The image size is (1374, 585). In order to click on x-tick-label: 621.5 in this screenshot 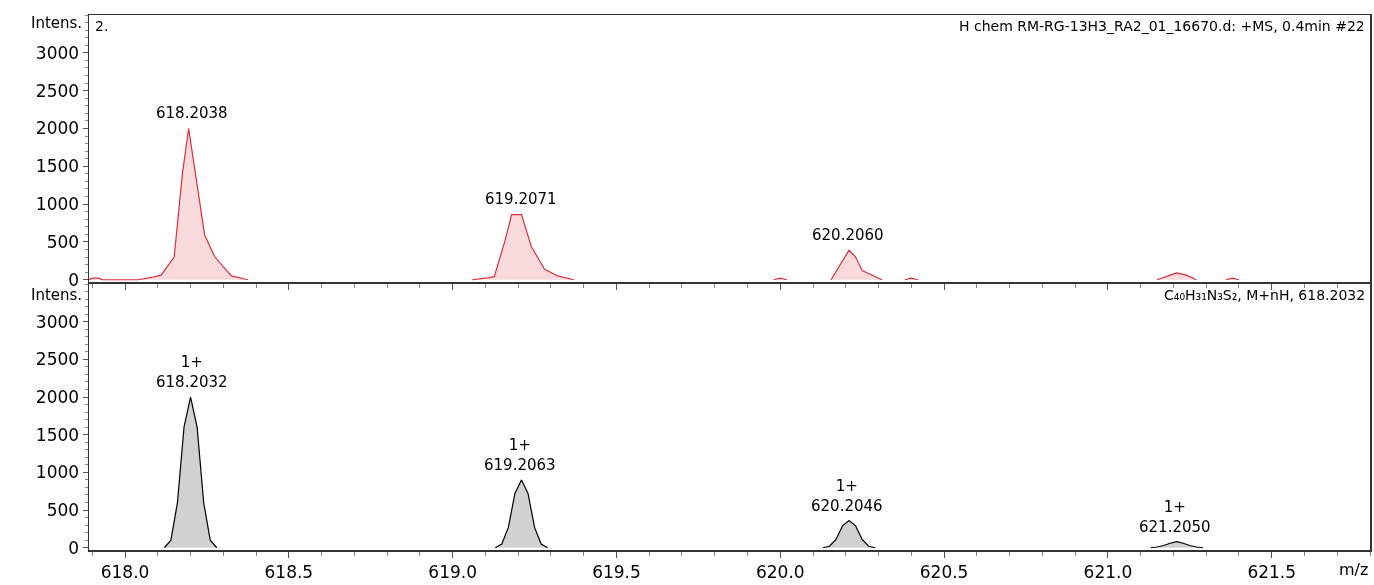, I will do `click(1272, 571)`.